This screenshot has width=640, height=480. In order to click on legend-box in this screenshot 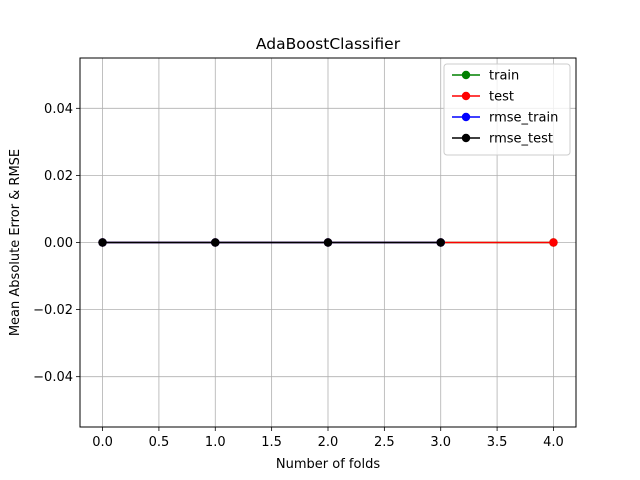, I will do `click(507, 109)`.